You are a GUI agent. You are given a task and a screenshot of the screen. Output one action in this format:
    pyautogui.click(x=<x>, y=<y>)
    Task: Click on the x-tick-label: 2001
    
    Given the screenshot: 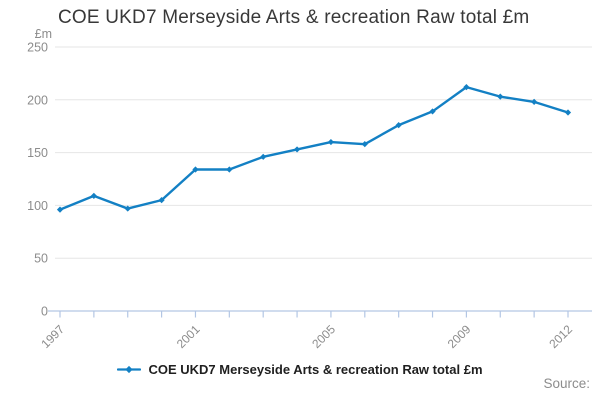 What is the action you would take?
    pyautogui.click(x=188, y=336)
    